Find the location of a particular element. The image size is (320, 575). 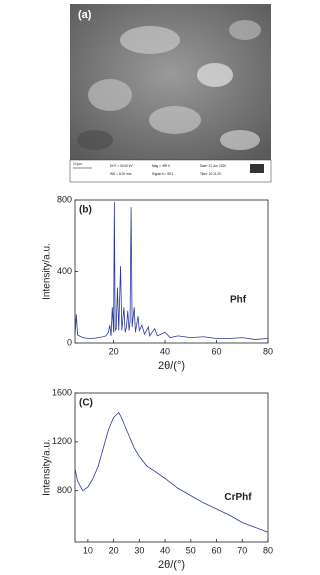

logo is located at coordinates (257, 168).